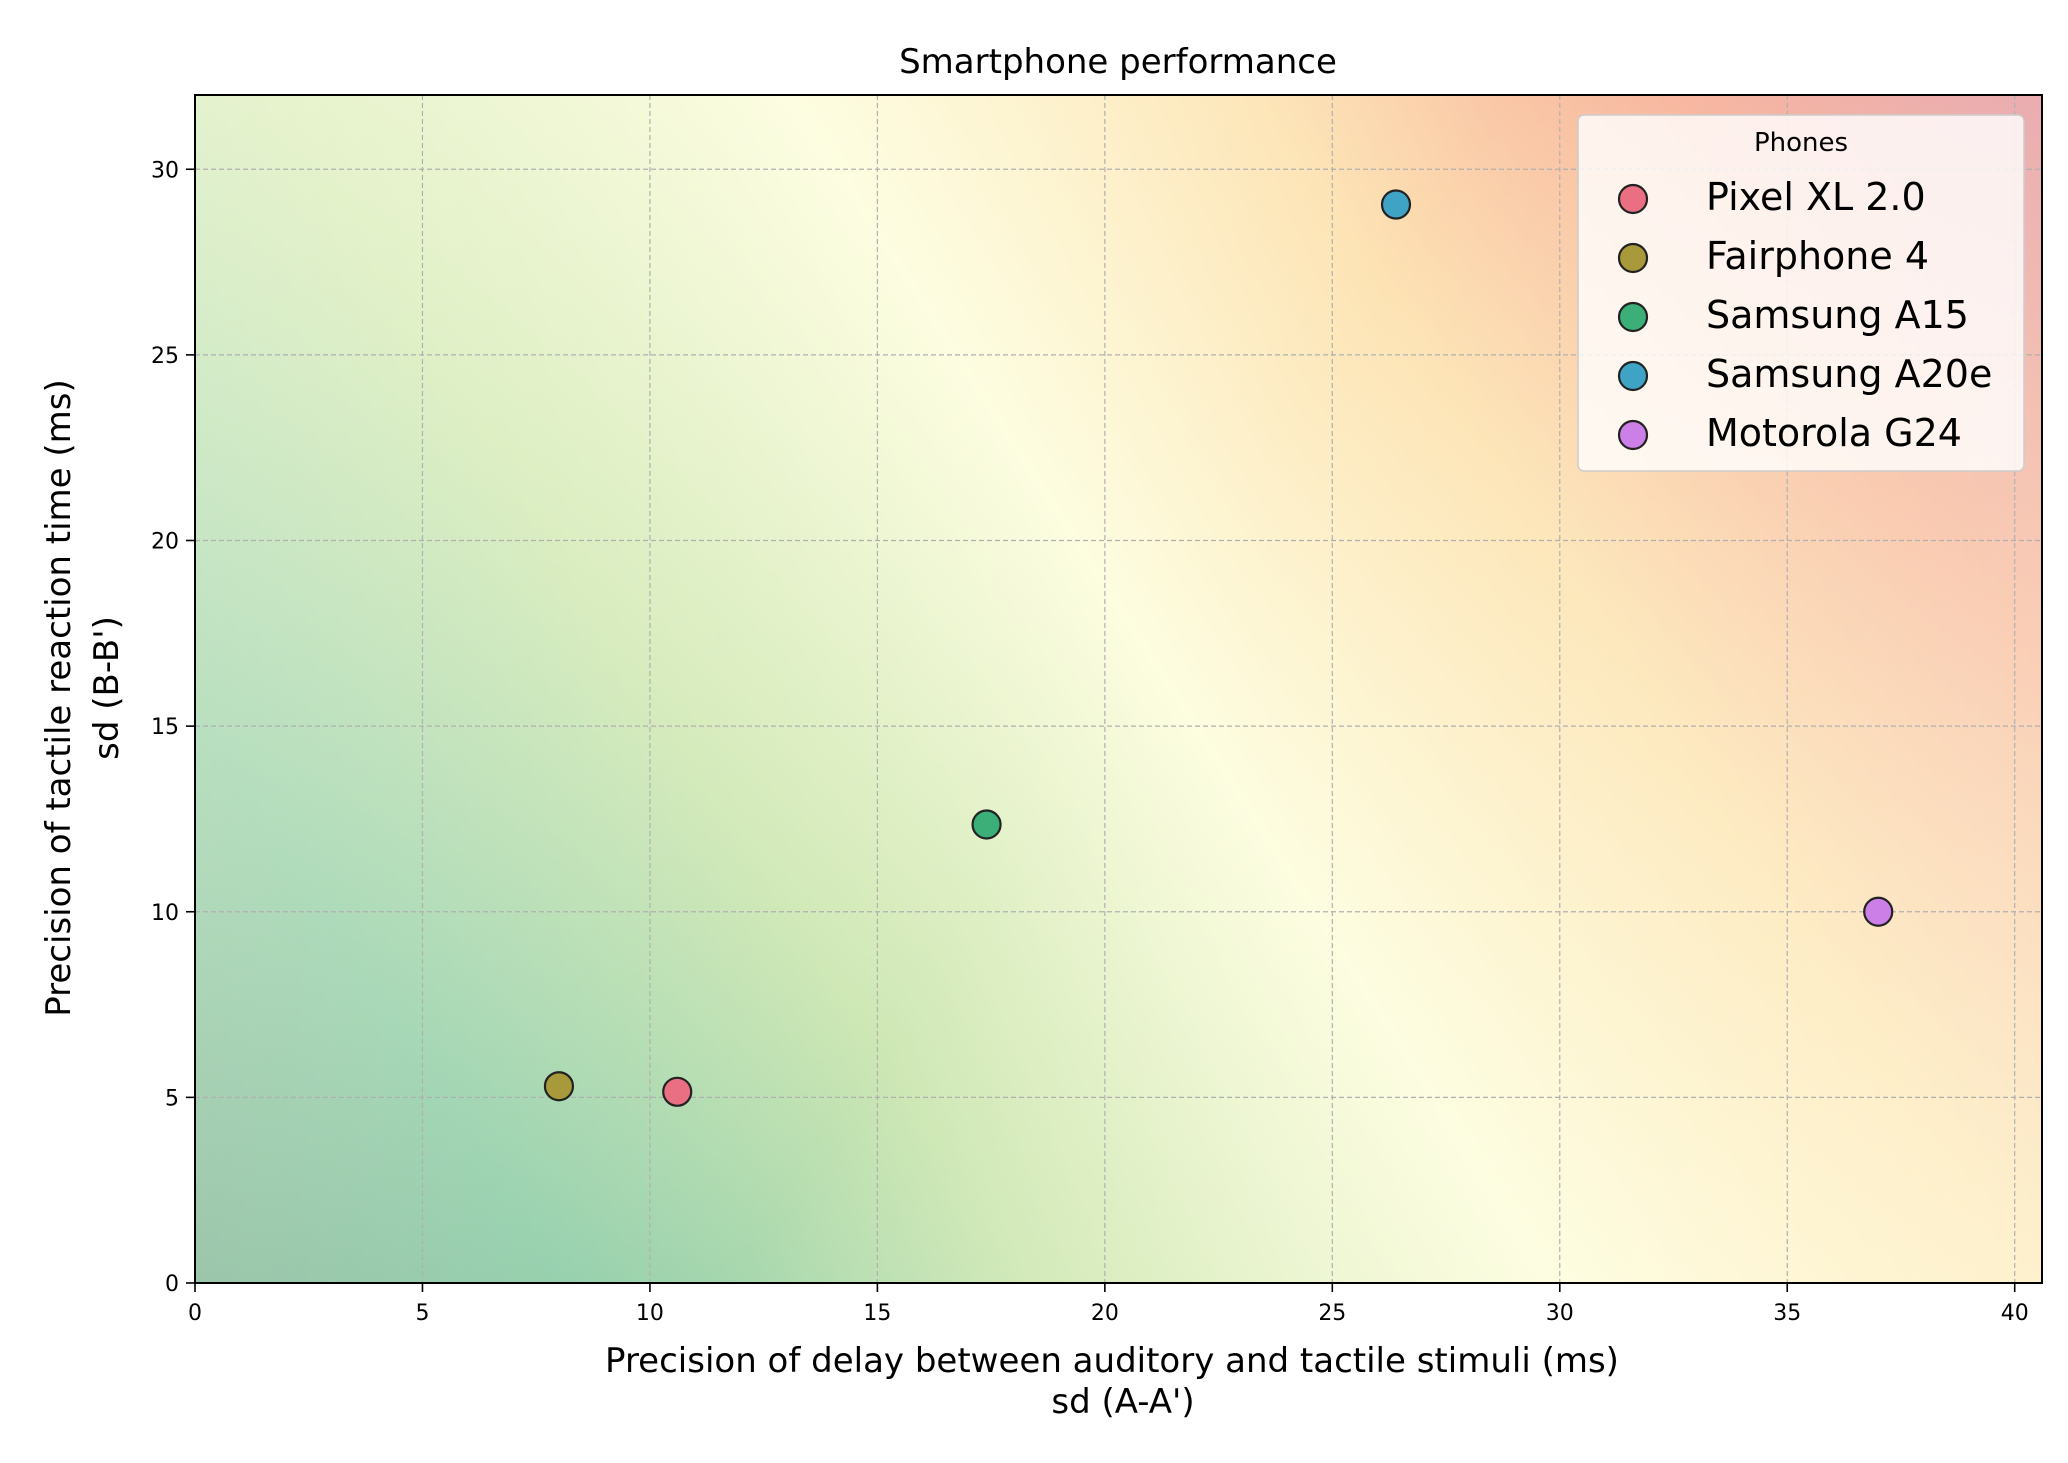  Describe the element at coordinates (1787, 1313) in the screenshot. I see `x-tick-label: 35` at that location.